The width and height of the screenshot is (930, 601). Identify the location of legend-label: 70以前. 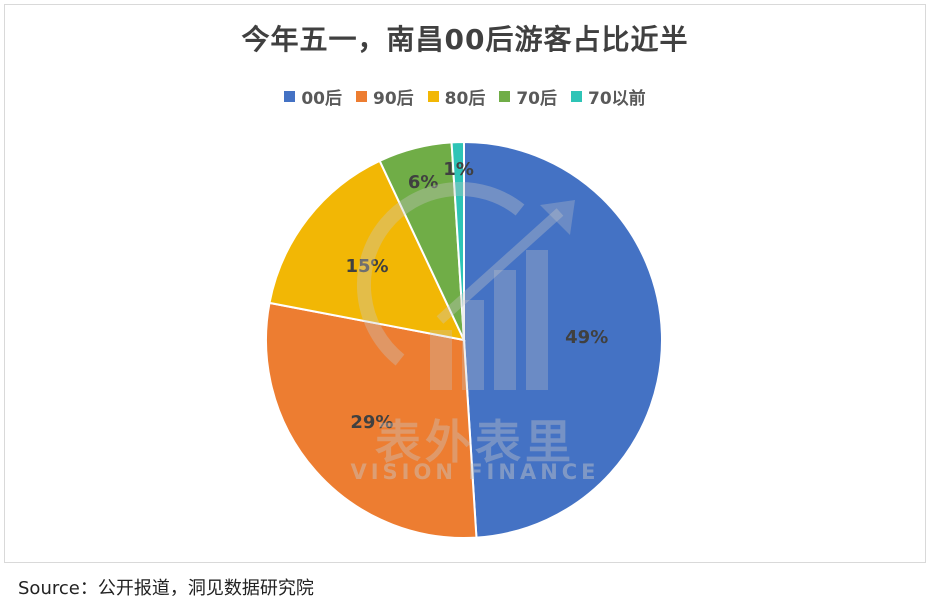
(617, 99).